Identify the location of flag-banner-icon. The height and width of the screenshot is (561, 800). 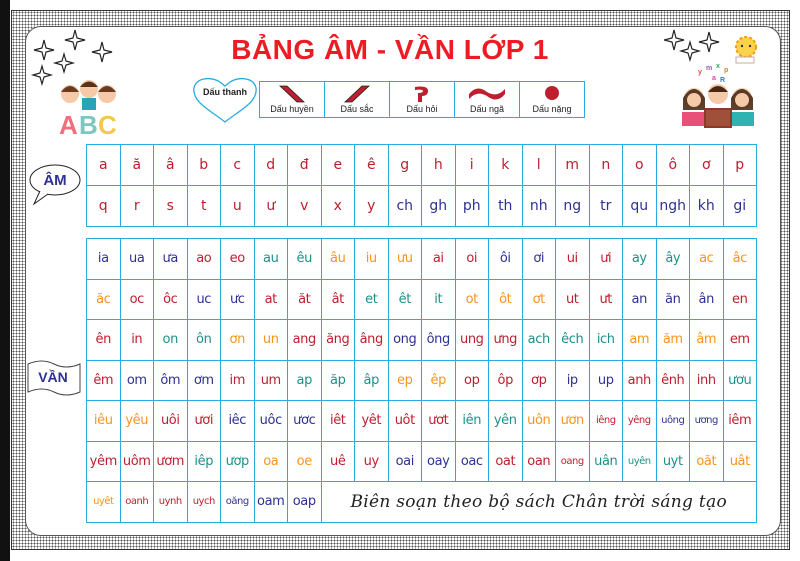
(54, 378).